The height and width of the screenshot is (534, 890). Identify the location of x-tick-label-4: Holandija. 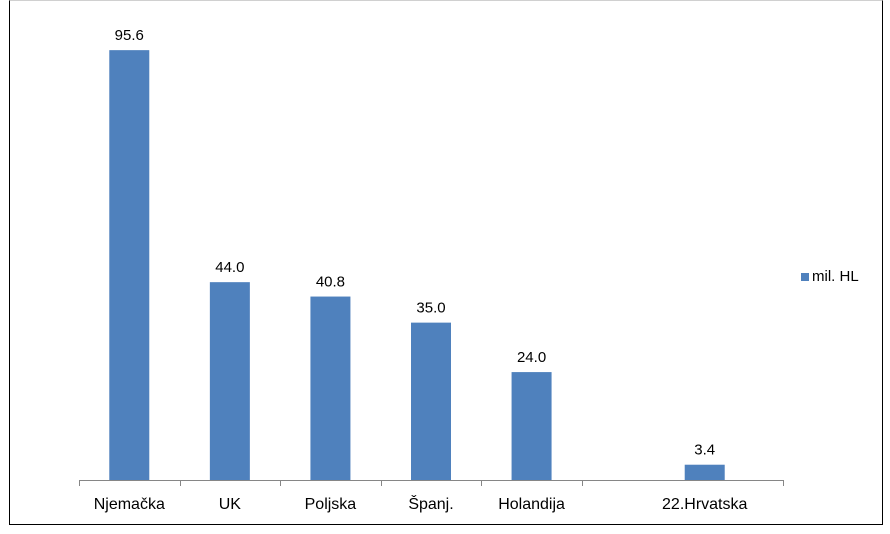
(531, 504).